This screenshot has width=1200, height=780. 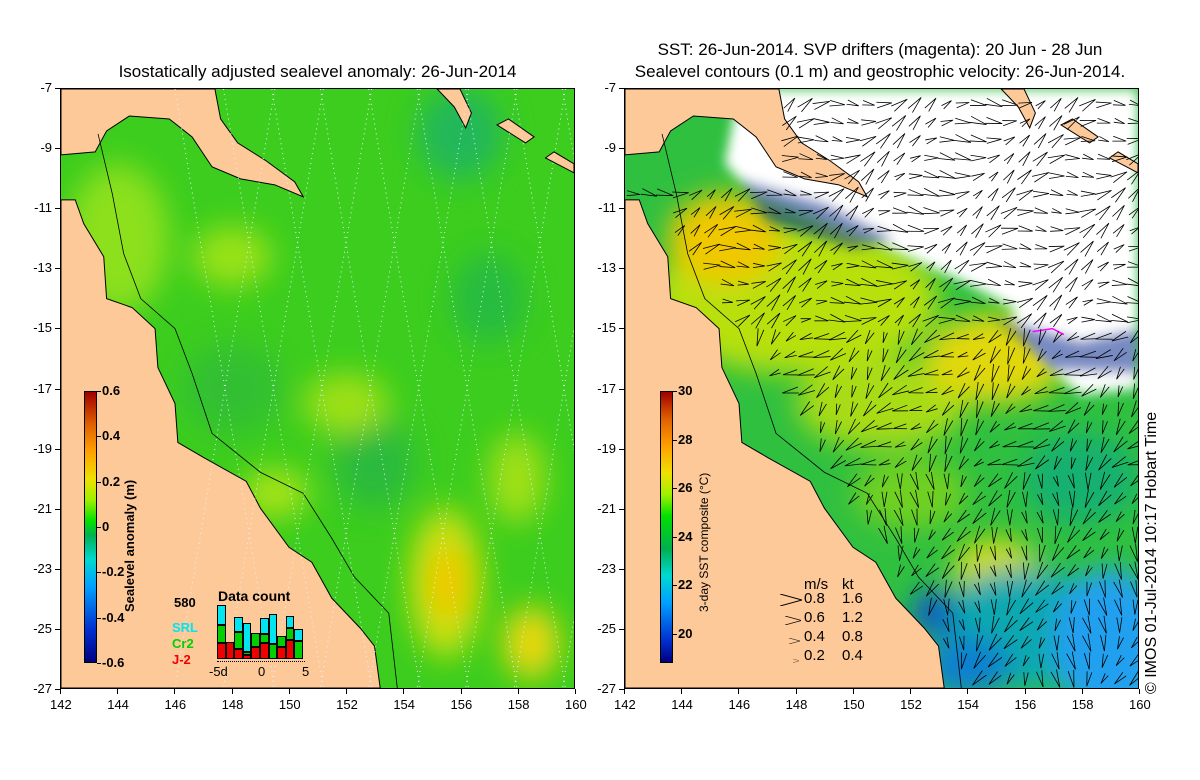 What do you see at coordinates (185, 627) in the screenshot?
I see `legend-srl: SRL` at bounding box center [185, 627].